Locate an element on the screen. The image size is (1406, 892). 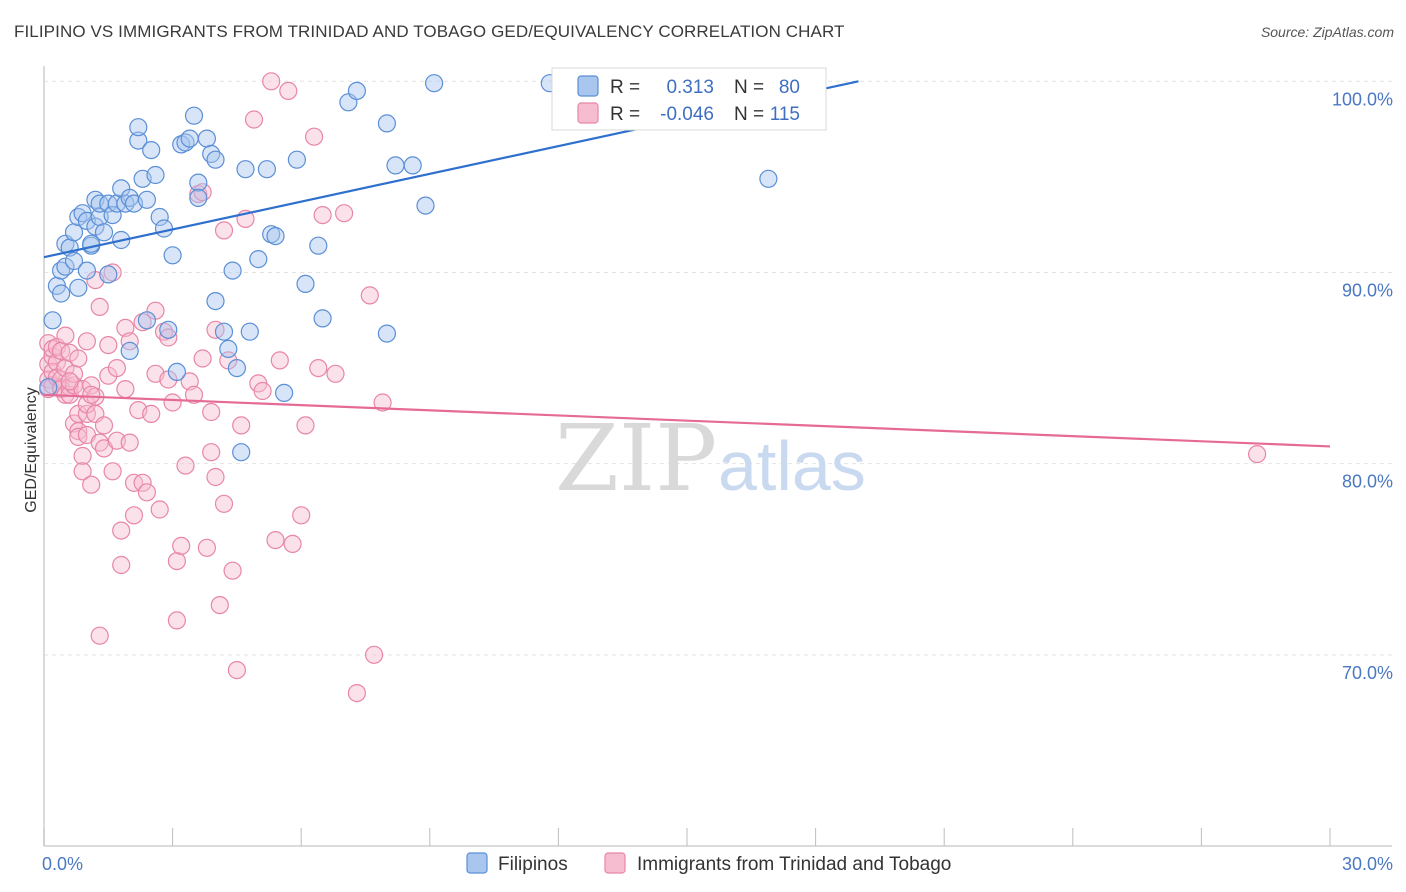
legend-n-label-2: N = is located at coordinates (749, 114).